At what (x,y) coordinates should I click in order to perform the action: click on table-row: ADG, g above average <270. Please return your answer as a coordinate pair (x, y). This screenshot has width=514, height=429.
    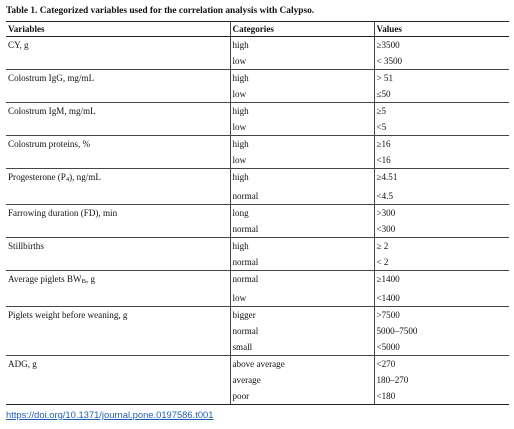
    Looking at the image, I should click on (257, 363).